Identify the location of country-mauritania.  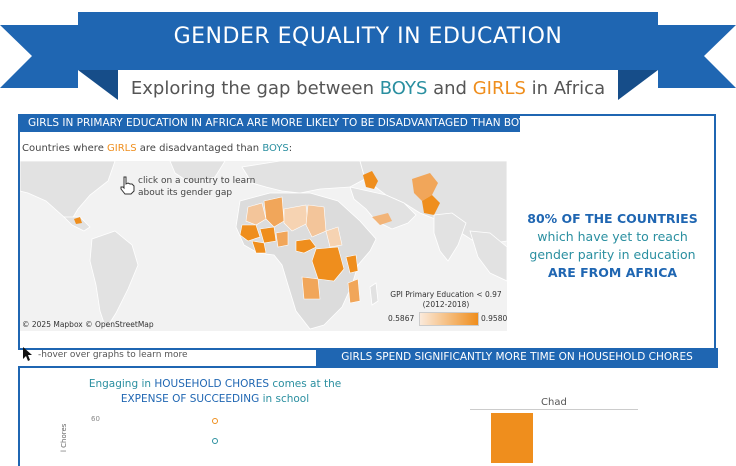
(256, 214).